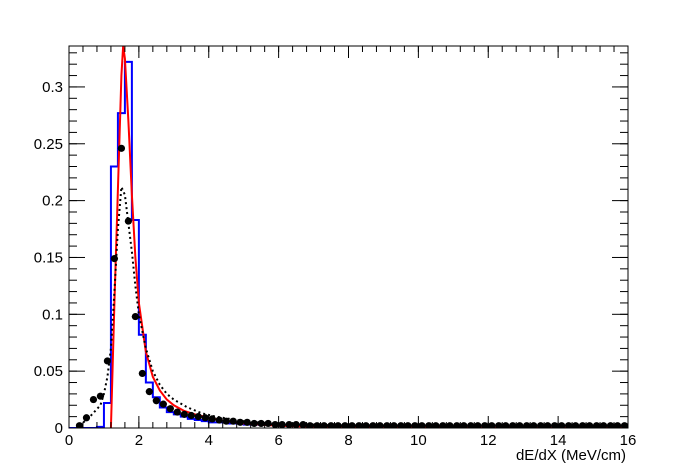 The image size is (698, 476). I want to click on y-tick-label: 0.3, so click(52, 87).